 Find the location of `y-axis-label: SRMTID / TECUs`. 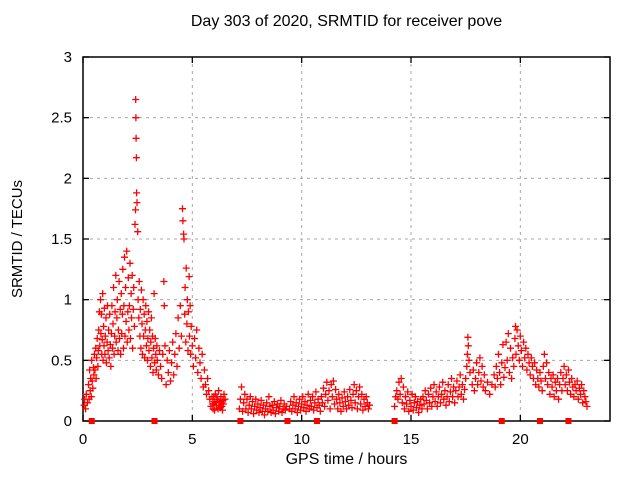

y-axis-label: SRMTID / TECUs is located at coordinates (17, 239).